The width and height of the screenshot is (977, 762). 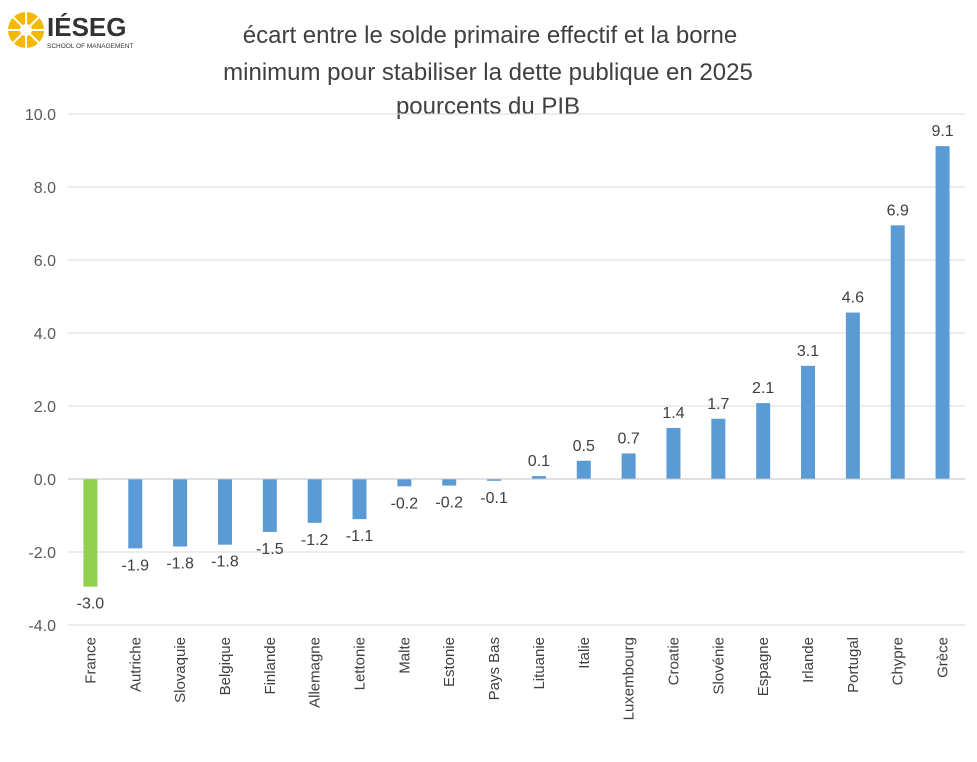 What do you see at coordinates (270, 549) in the screenshot?
I see `data-label: -1.5` at bounding box center [270, 549].